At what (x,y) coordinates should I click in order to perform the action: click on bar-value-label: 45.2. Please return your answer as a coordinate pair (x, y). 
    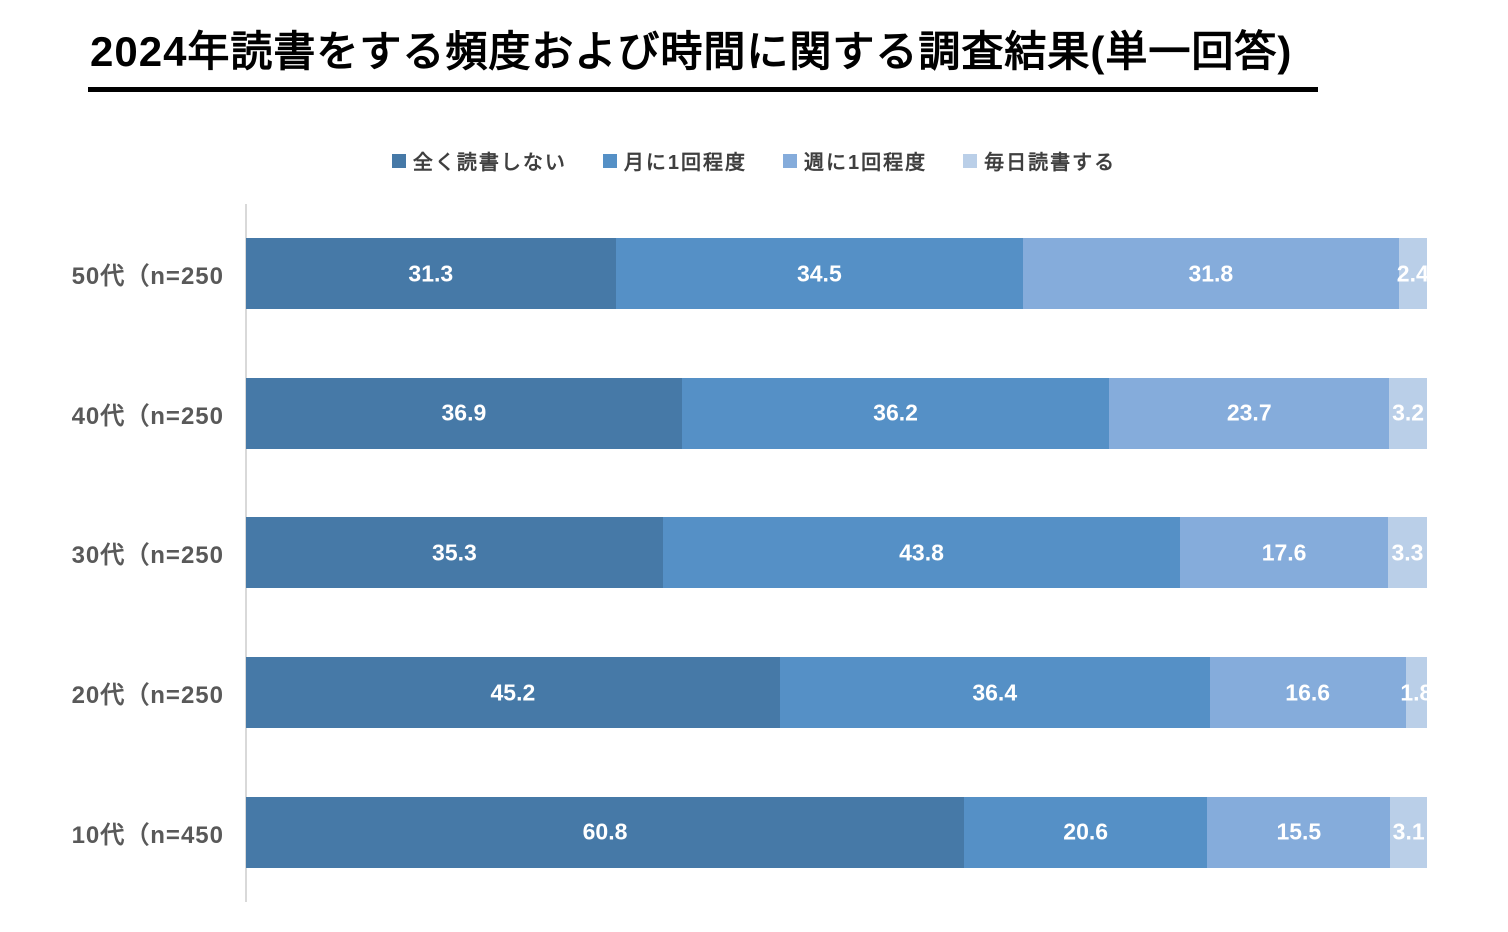
    Looking at the image, I should click on (513, 692).